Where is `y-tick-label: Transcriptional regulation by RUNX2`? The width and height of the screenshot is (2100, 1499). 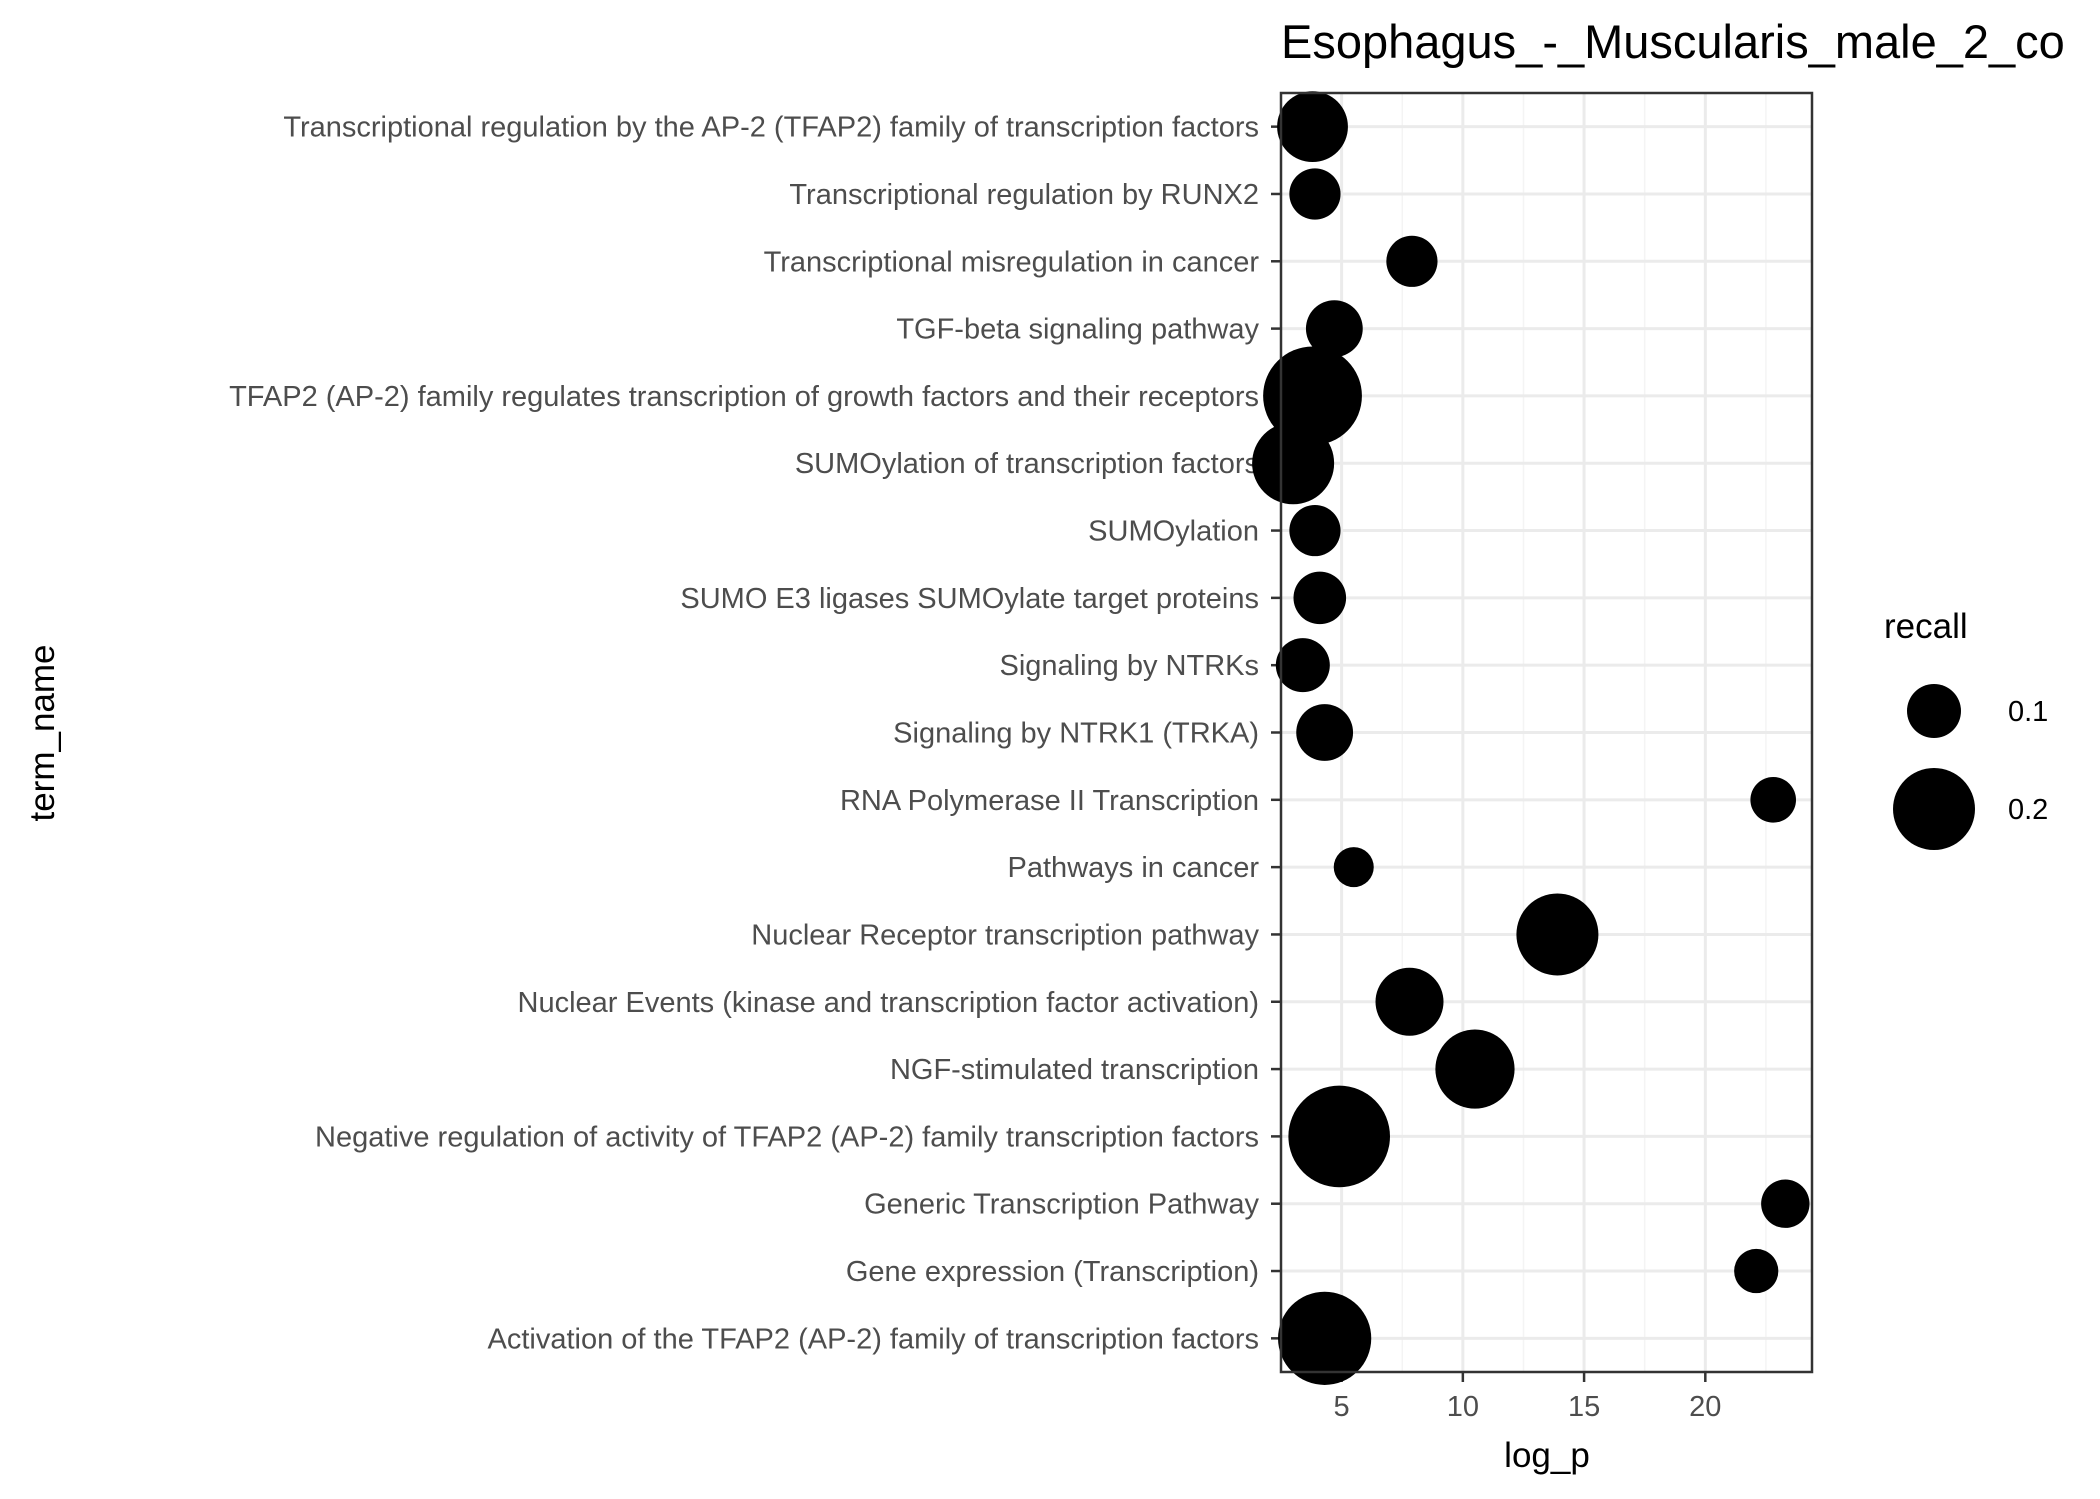
y-tick-label: Transcriptional regulation by RUNX2 is located at coordinates (1024, 195).